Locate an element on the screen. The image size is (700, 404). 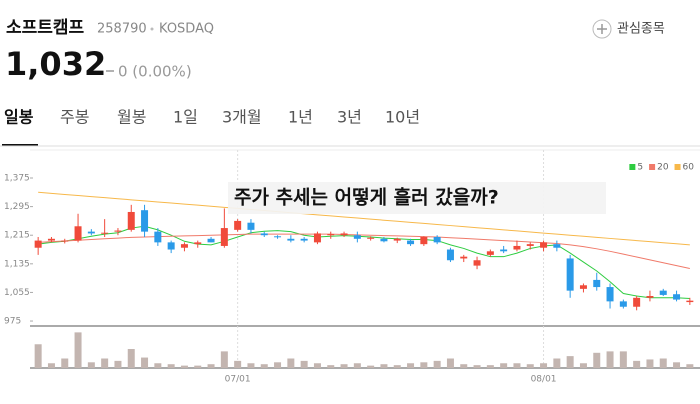
tab: 1년 is located at coordinates (300, 117).